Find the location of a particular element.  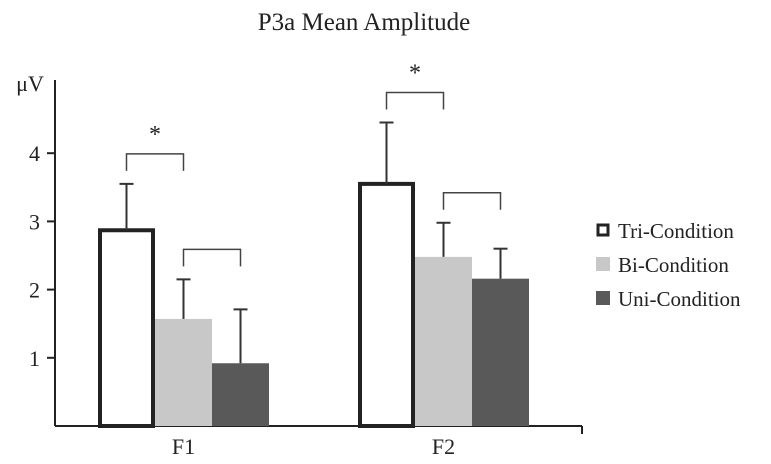

bar-f2-tri-condition is located at coordinates (386, 304).